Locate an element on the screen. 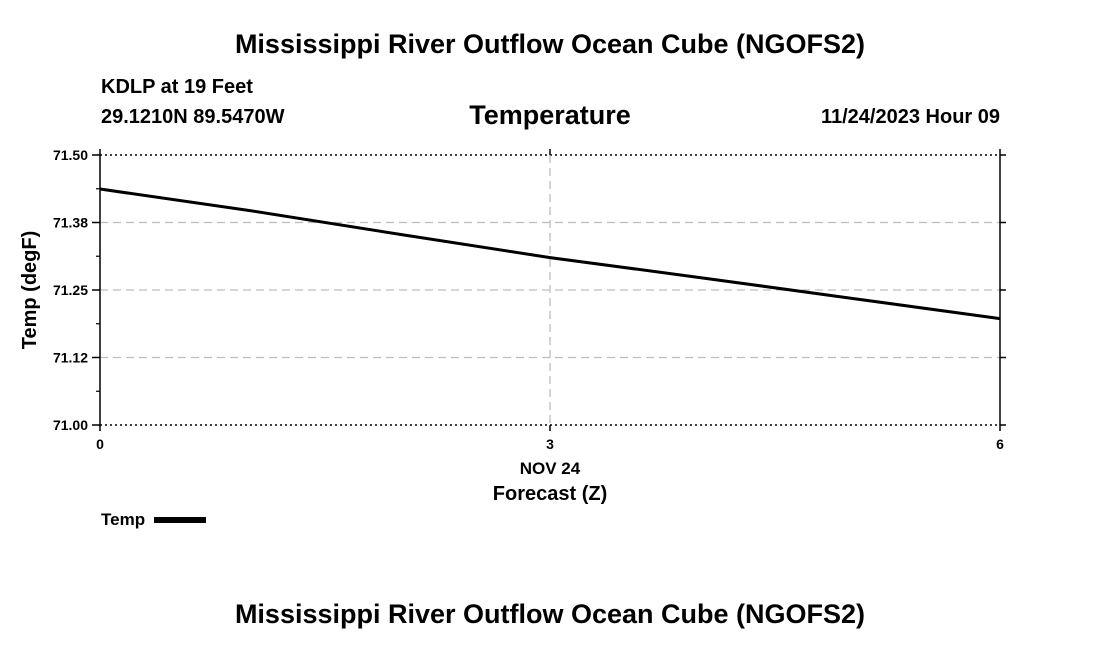 Image resolution: width=1100 pixels, height=650 pixels. x-axis-label: Forecast (Z) is located at coordinates (550, 494).